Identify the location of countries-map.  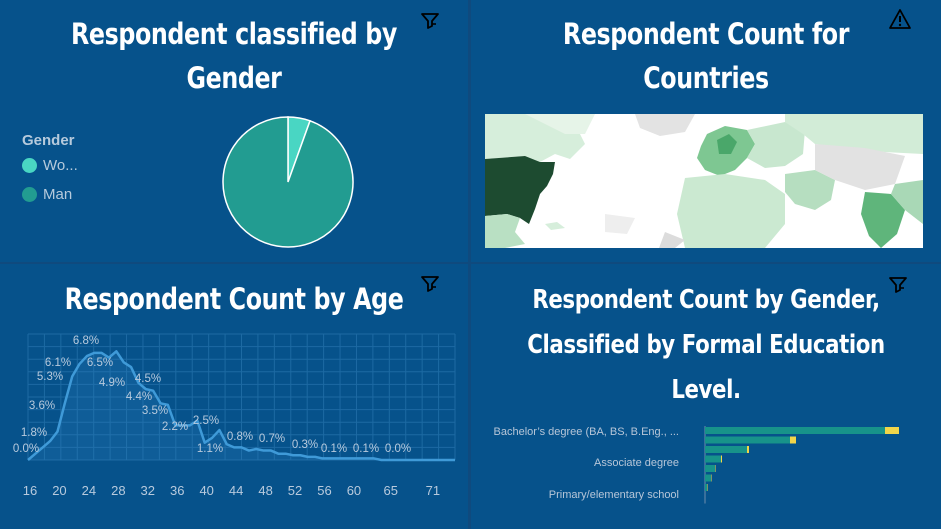
(704, 181).